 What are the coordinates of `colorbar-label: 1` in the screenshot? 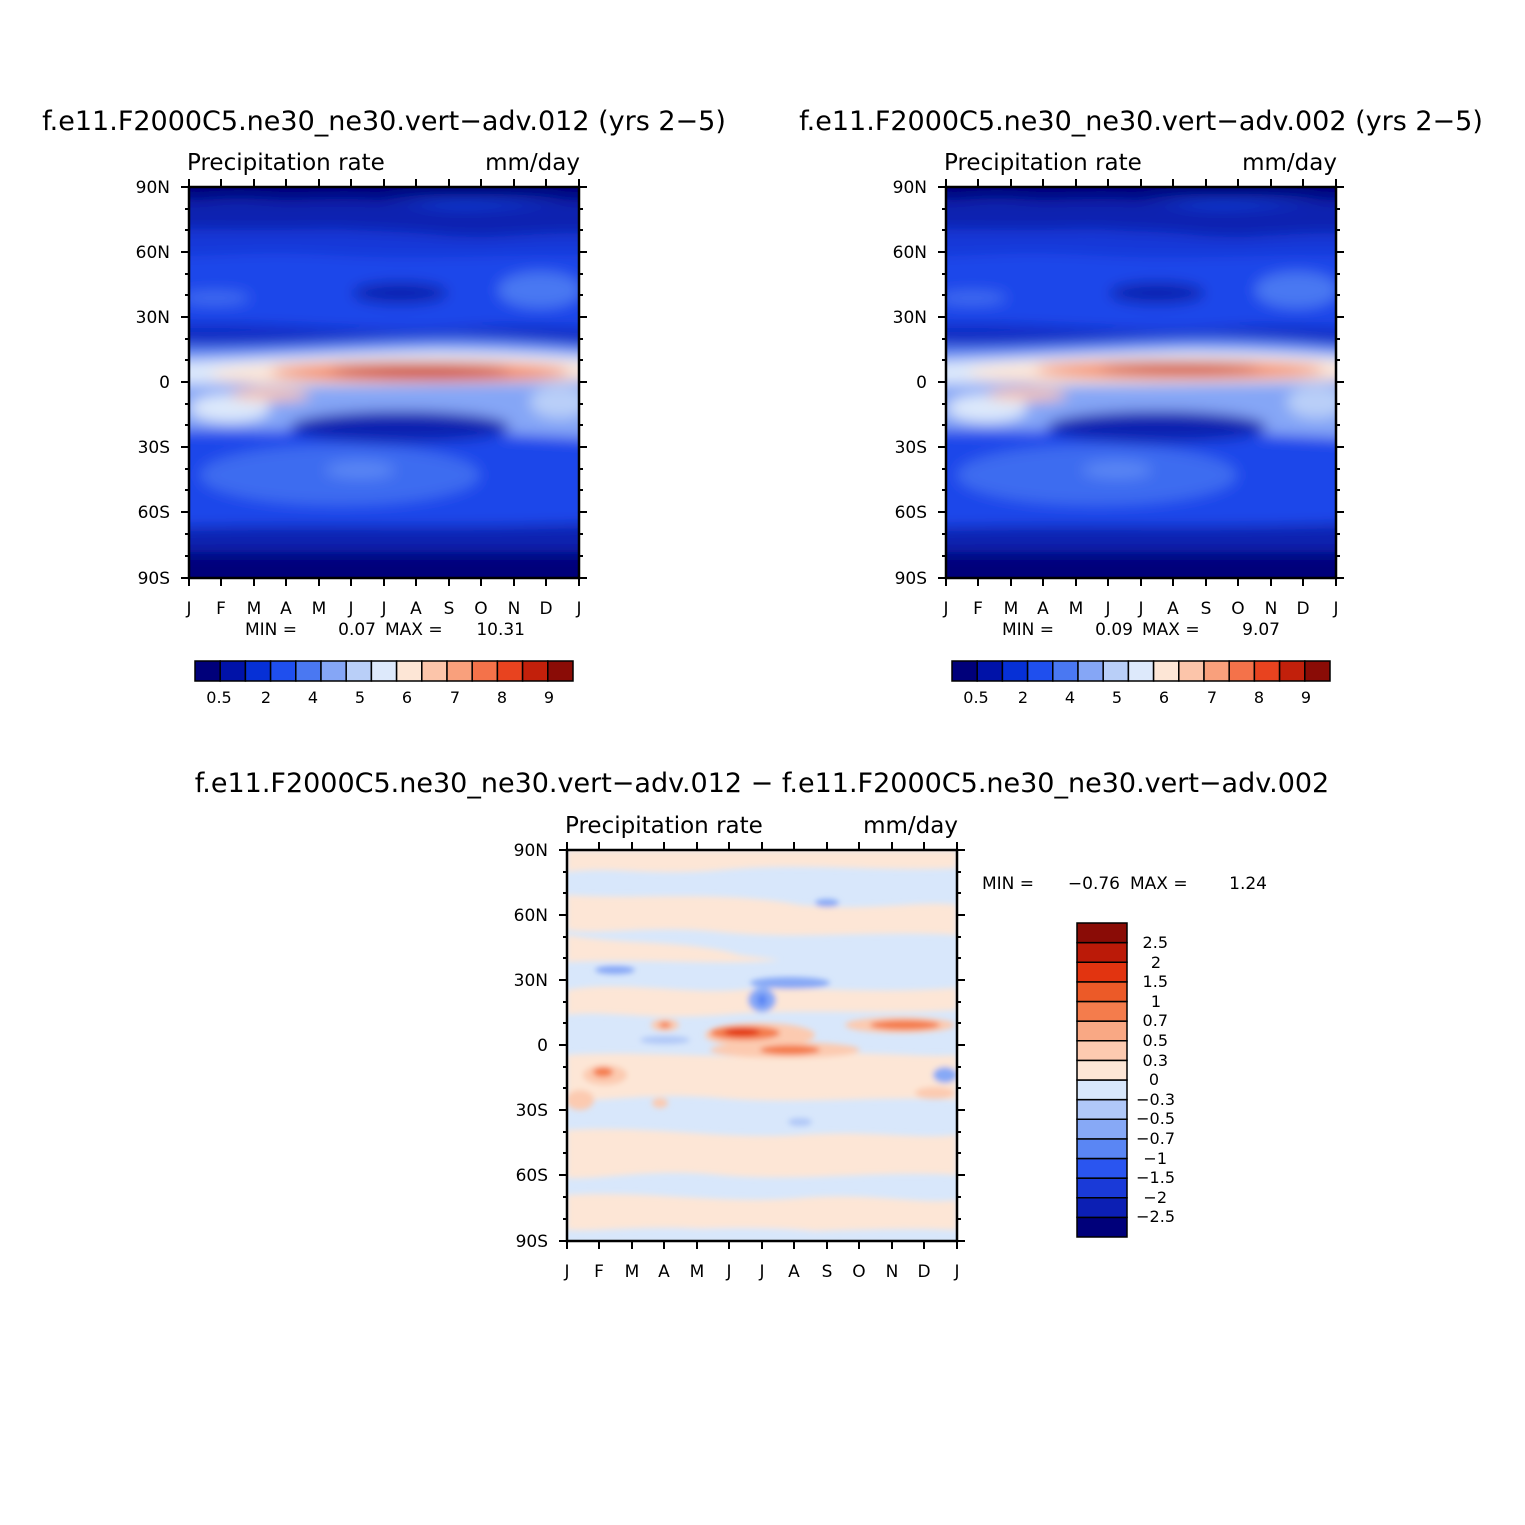 It's located at (1156, 1001).